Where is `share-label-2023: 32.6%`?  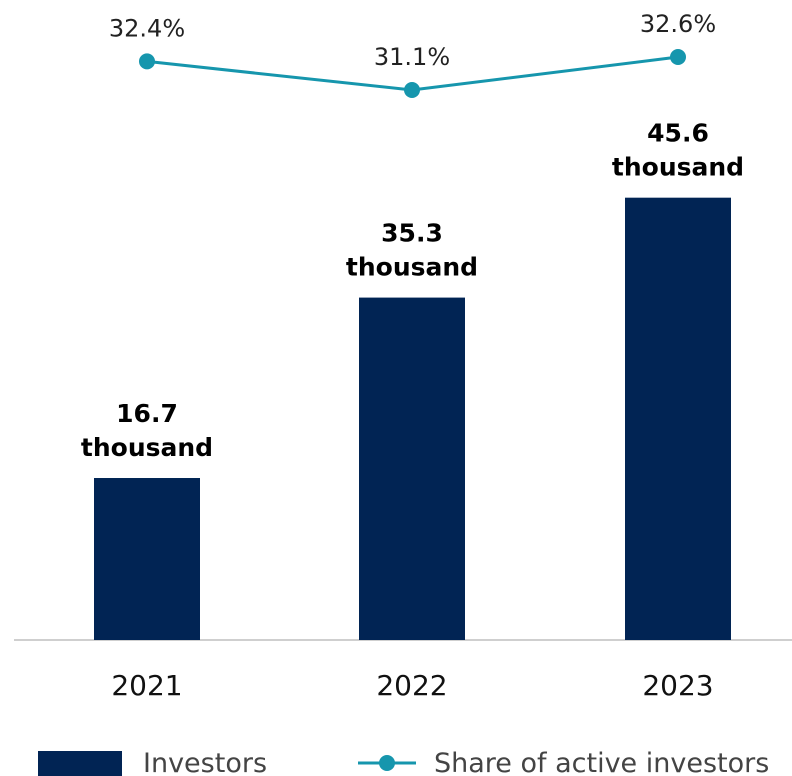
share-label-2023: 32.6% is located at coordinates (678, 24).